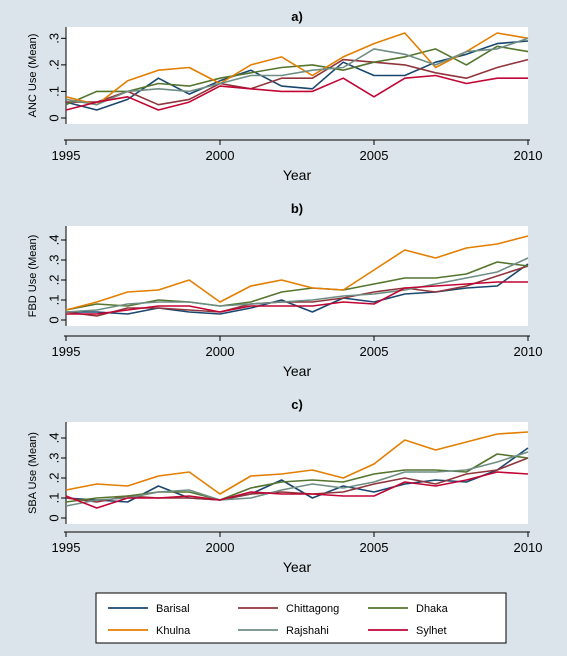 This screenshot has width=567, height=656. I want to click on panel-title: c), so click(297, 404).